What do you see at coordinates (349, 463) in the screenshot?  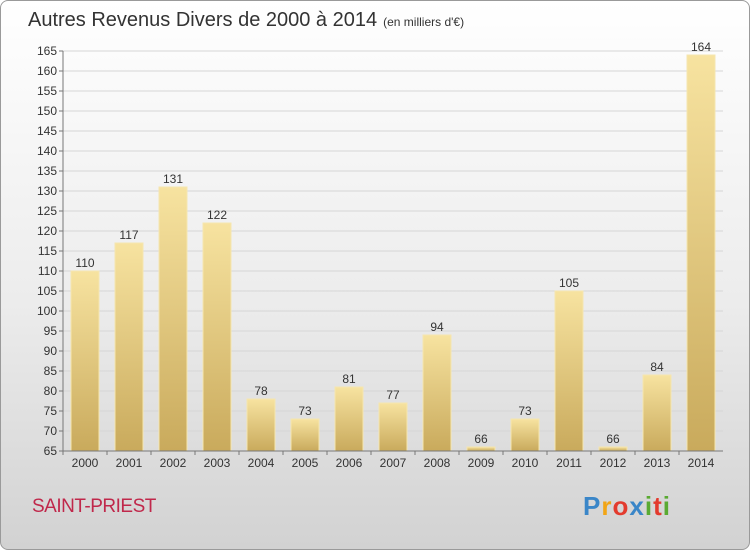 I see `x-tick-label: 2006` at bounding box center [349, 463].